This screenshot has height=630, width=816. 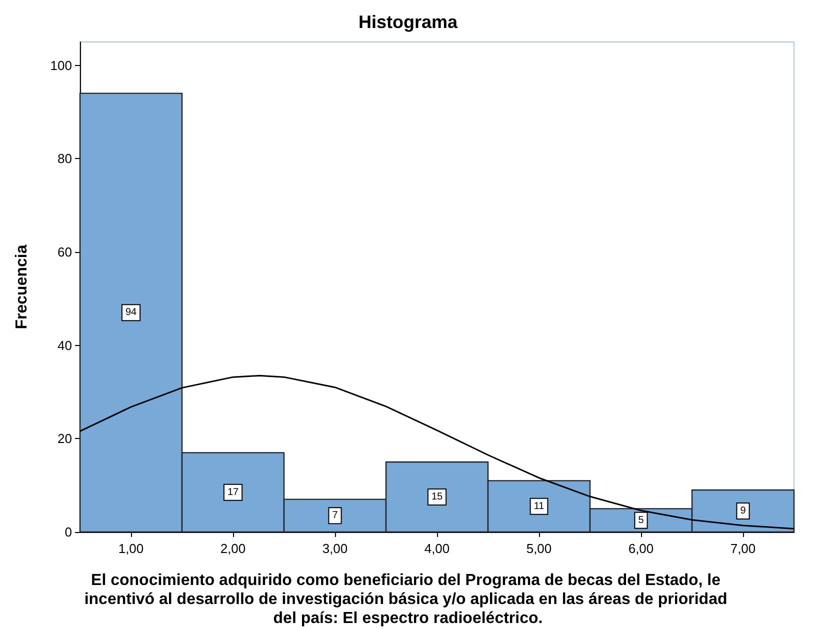 What do you see at coordinates (61, 65) in the screenshot?
I see `y-tick-label: 100` at bounding box center [61, 65].